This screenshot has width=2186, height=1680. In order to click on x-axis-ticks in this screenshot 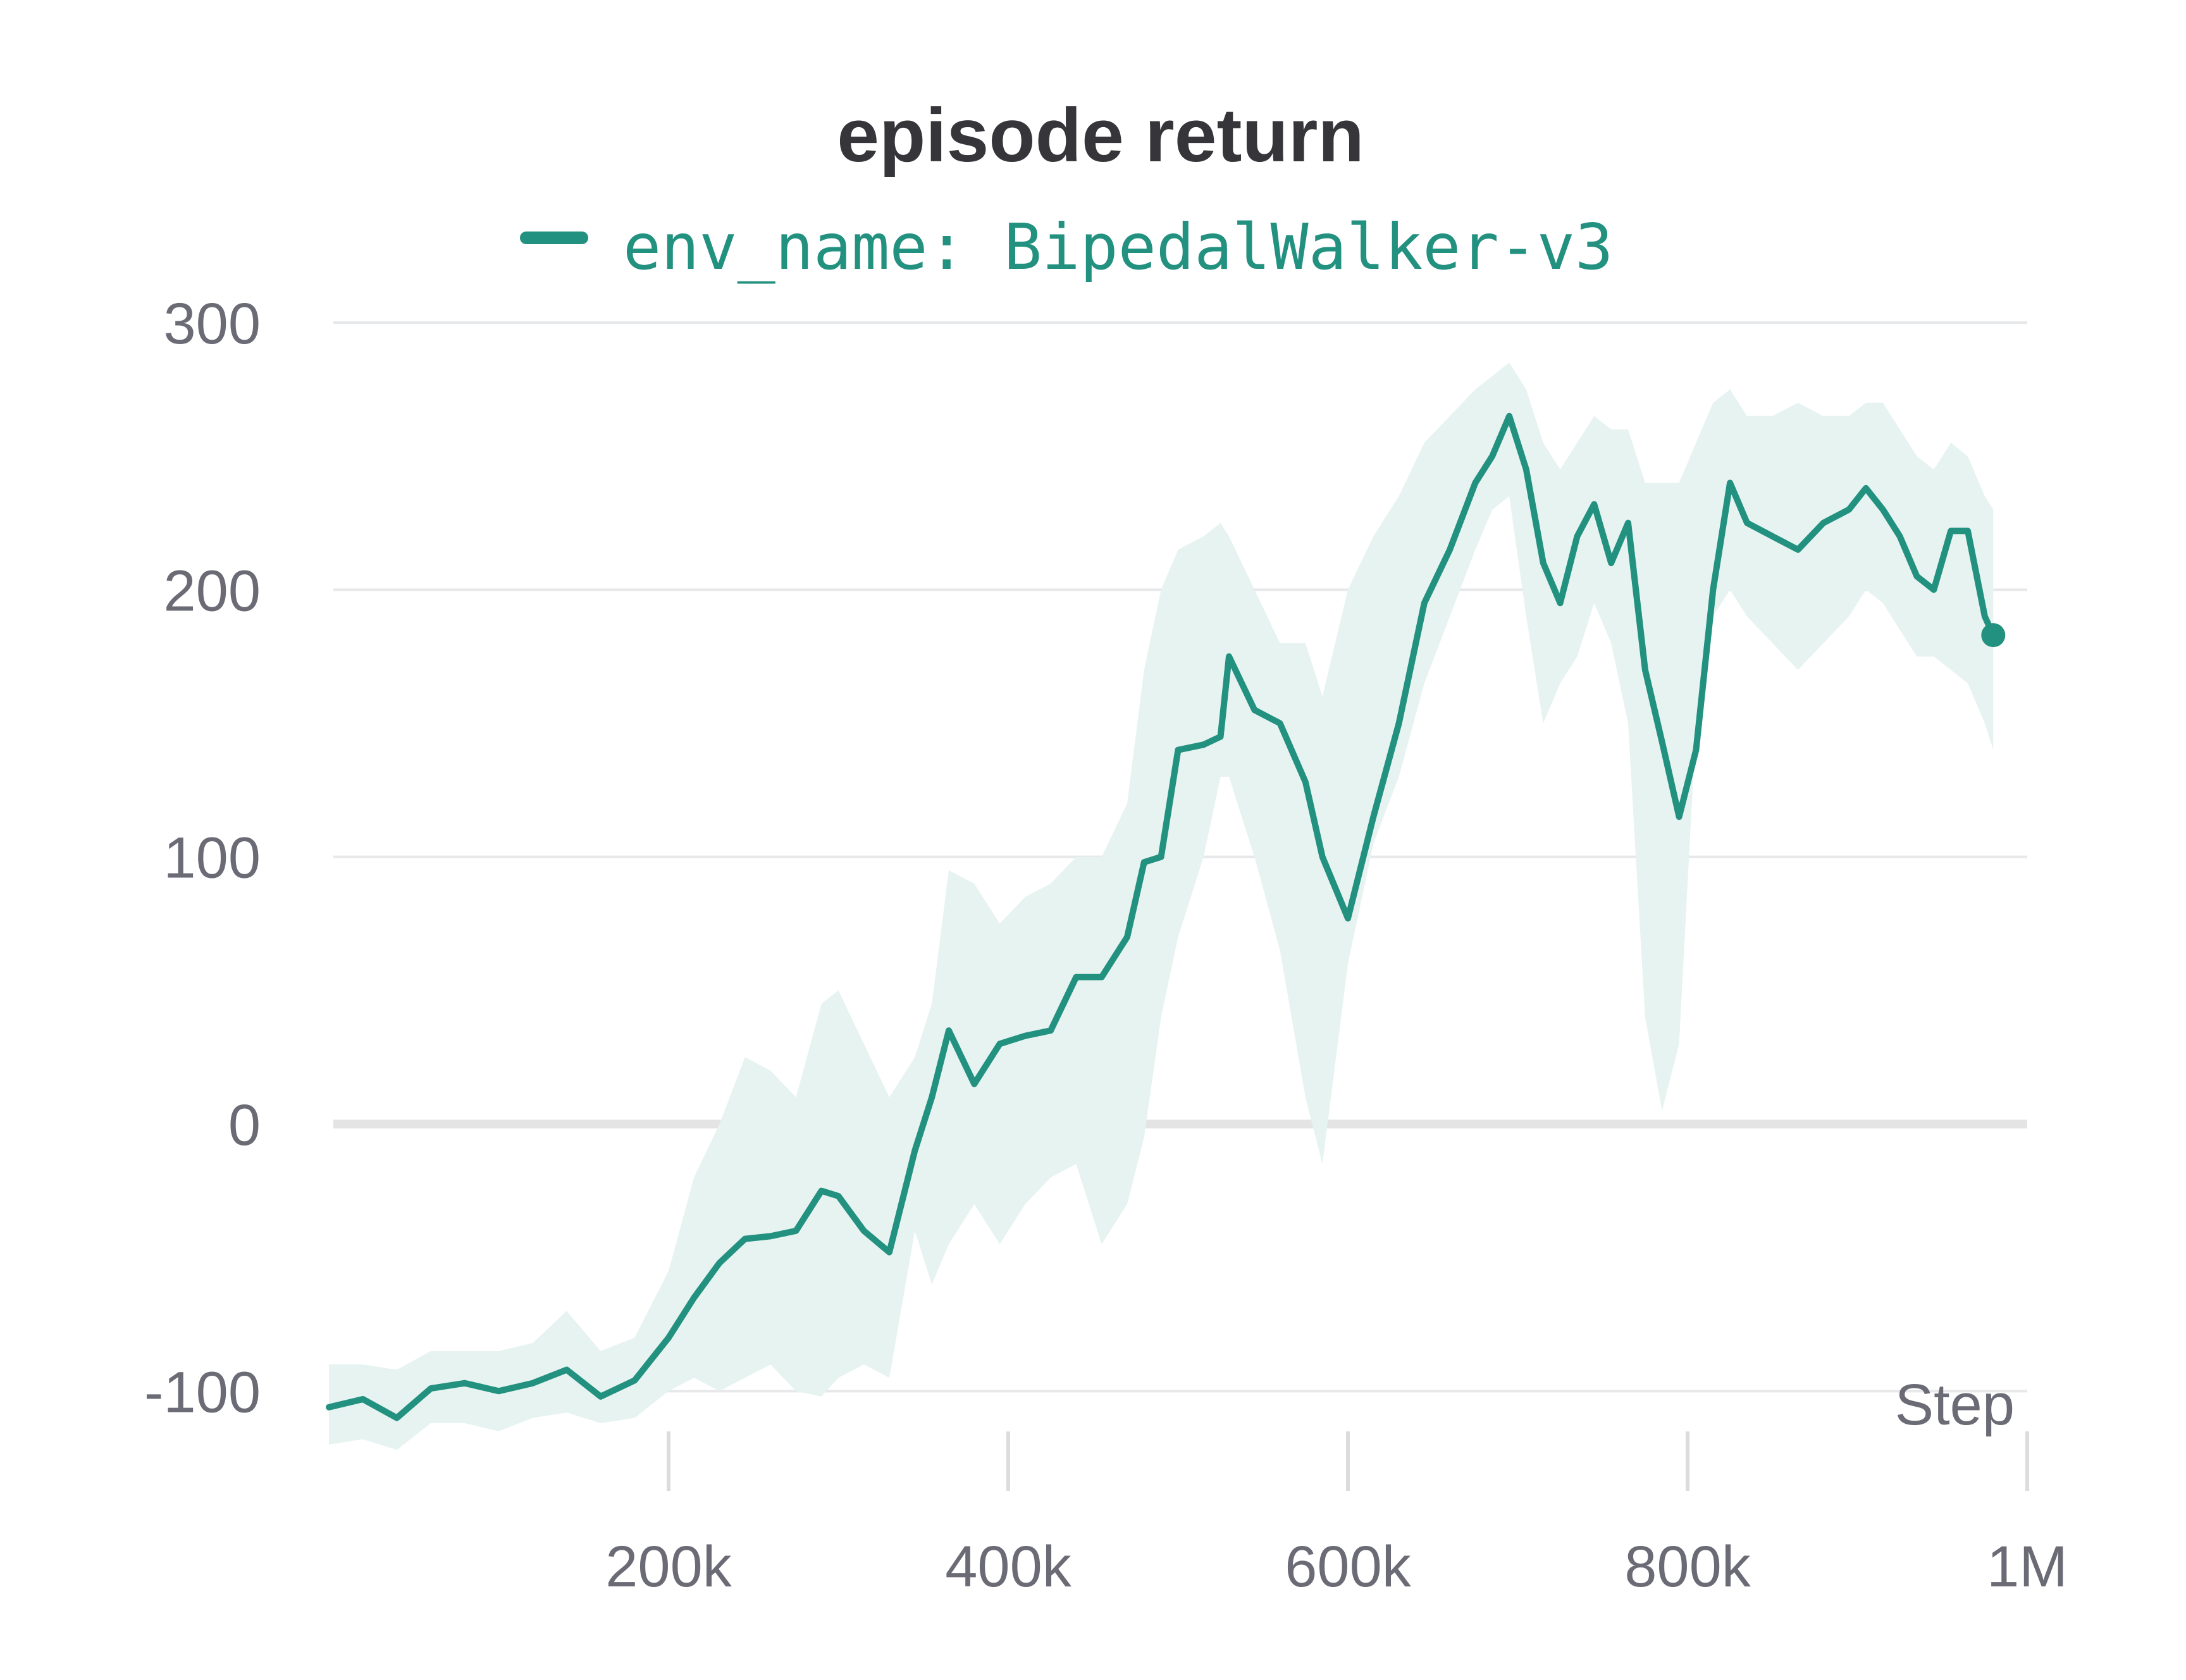, I will do `click(1348, 1461)`.